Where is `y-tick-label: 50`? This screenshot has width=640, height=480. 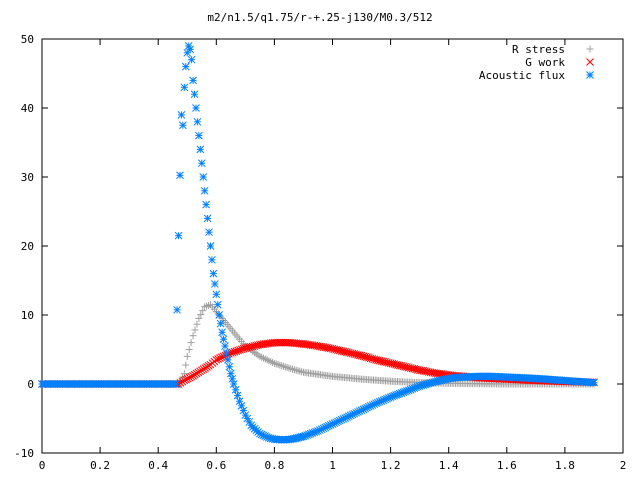 y-tick-label: 50 is located at coordinates (27, 39).